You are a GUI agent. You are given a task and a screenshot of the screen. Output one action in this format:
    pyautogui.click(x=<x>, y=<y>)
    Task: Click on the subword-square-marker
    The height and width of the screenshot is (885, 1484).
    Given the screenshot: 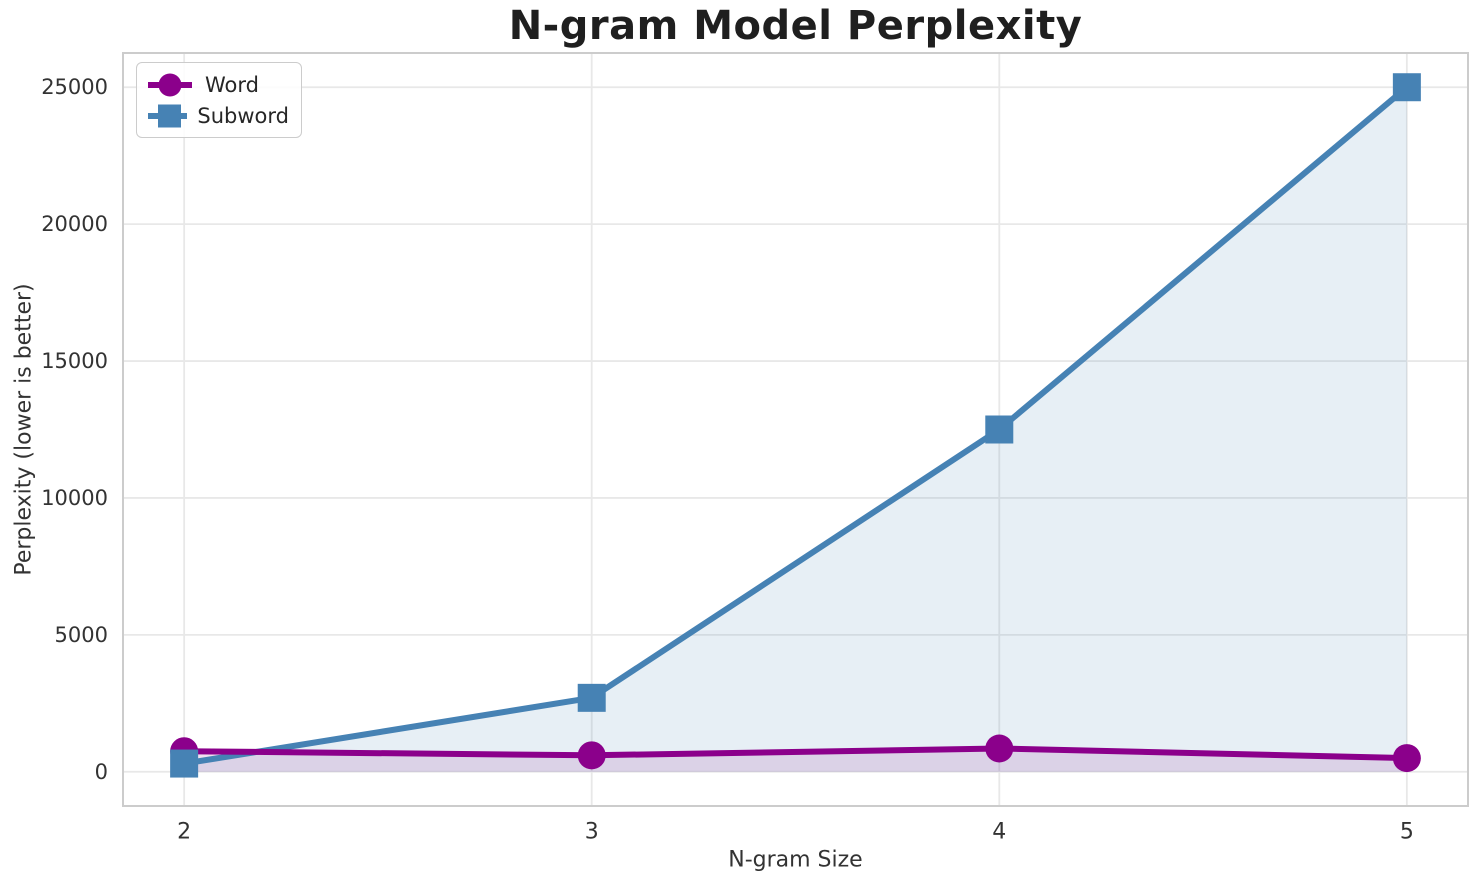 What is the action you would take?
    pyautogui.click(x=169, y=115)
    